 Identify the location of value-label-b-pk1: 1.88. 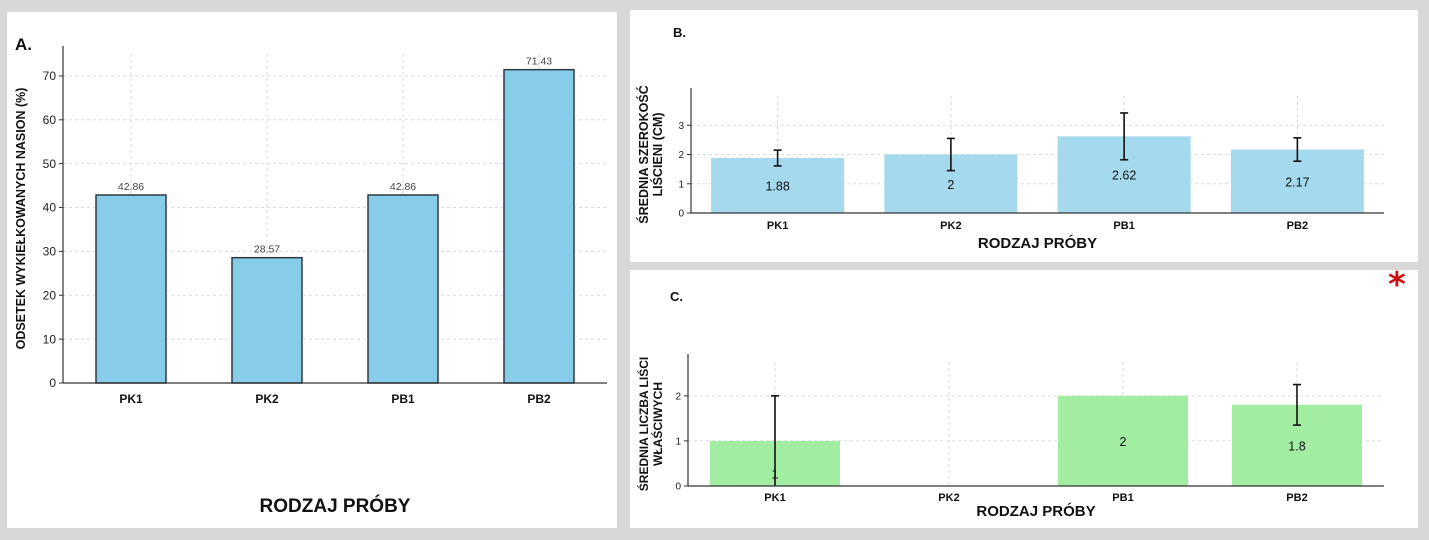
(777, 187).